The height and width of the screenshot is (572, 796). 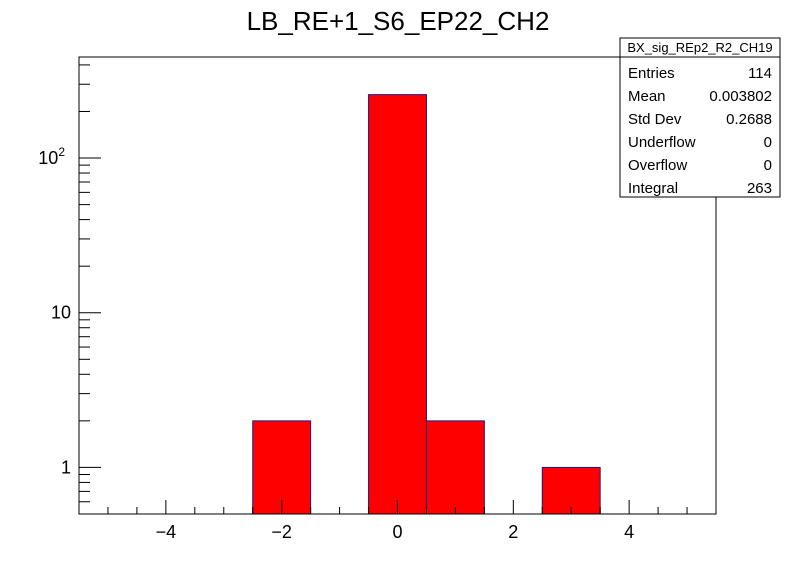 I want to click on x-tick-label: −4, so click(x=166, y=532).